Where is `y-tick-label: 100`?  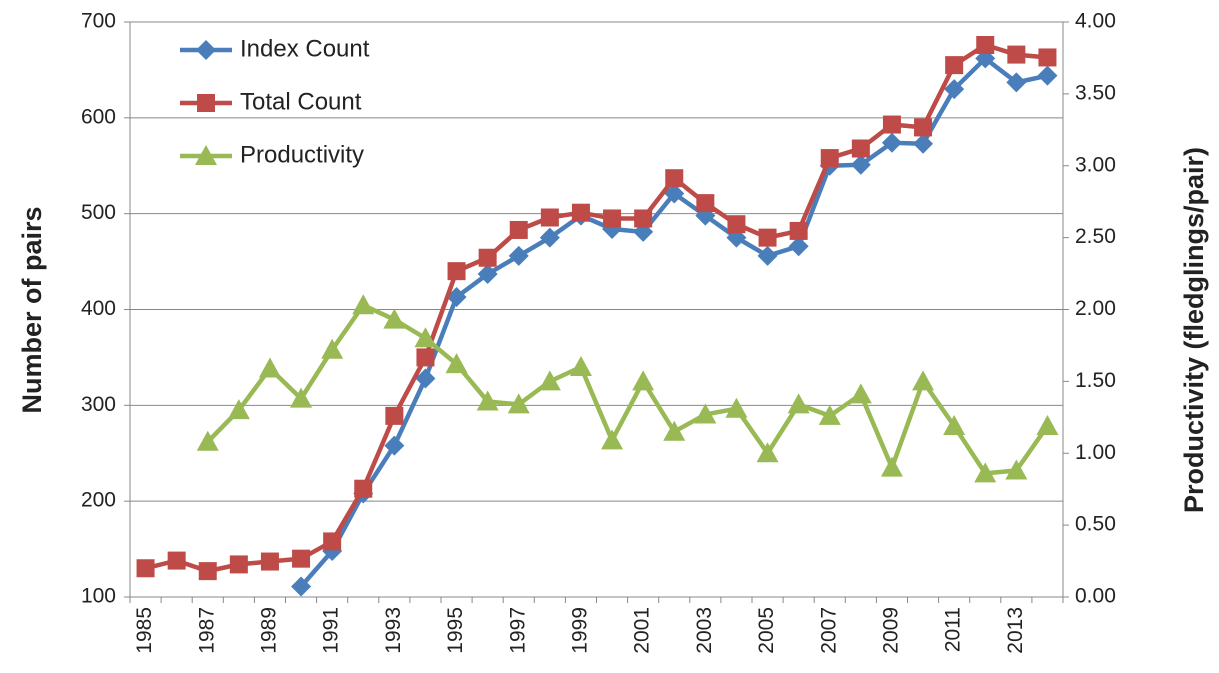
y-tick-label: 100 is located at coordinates (98, 596).